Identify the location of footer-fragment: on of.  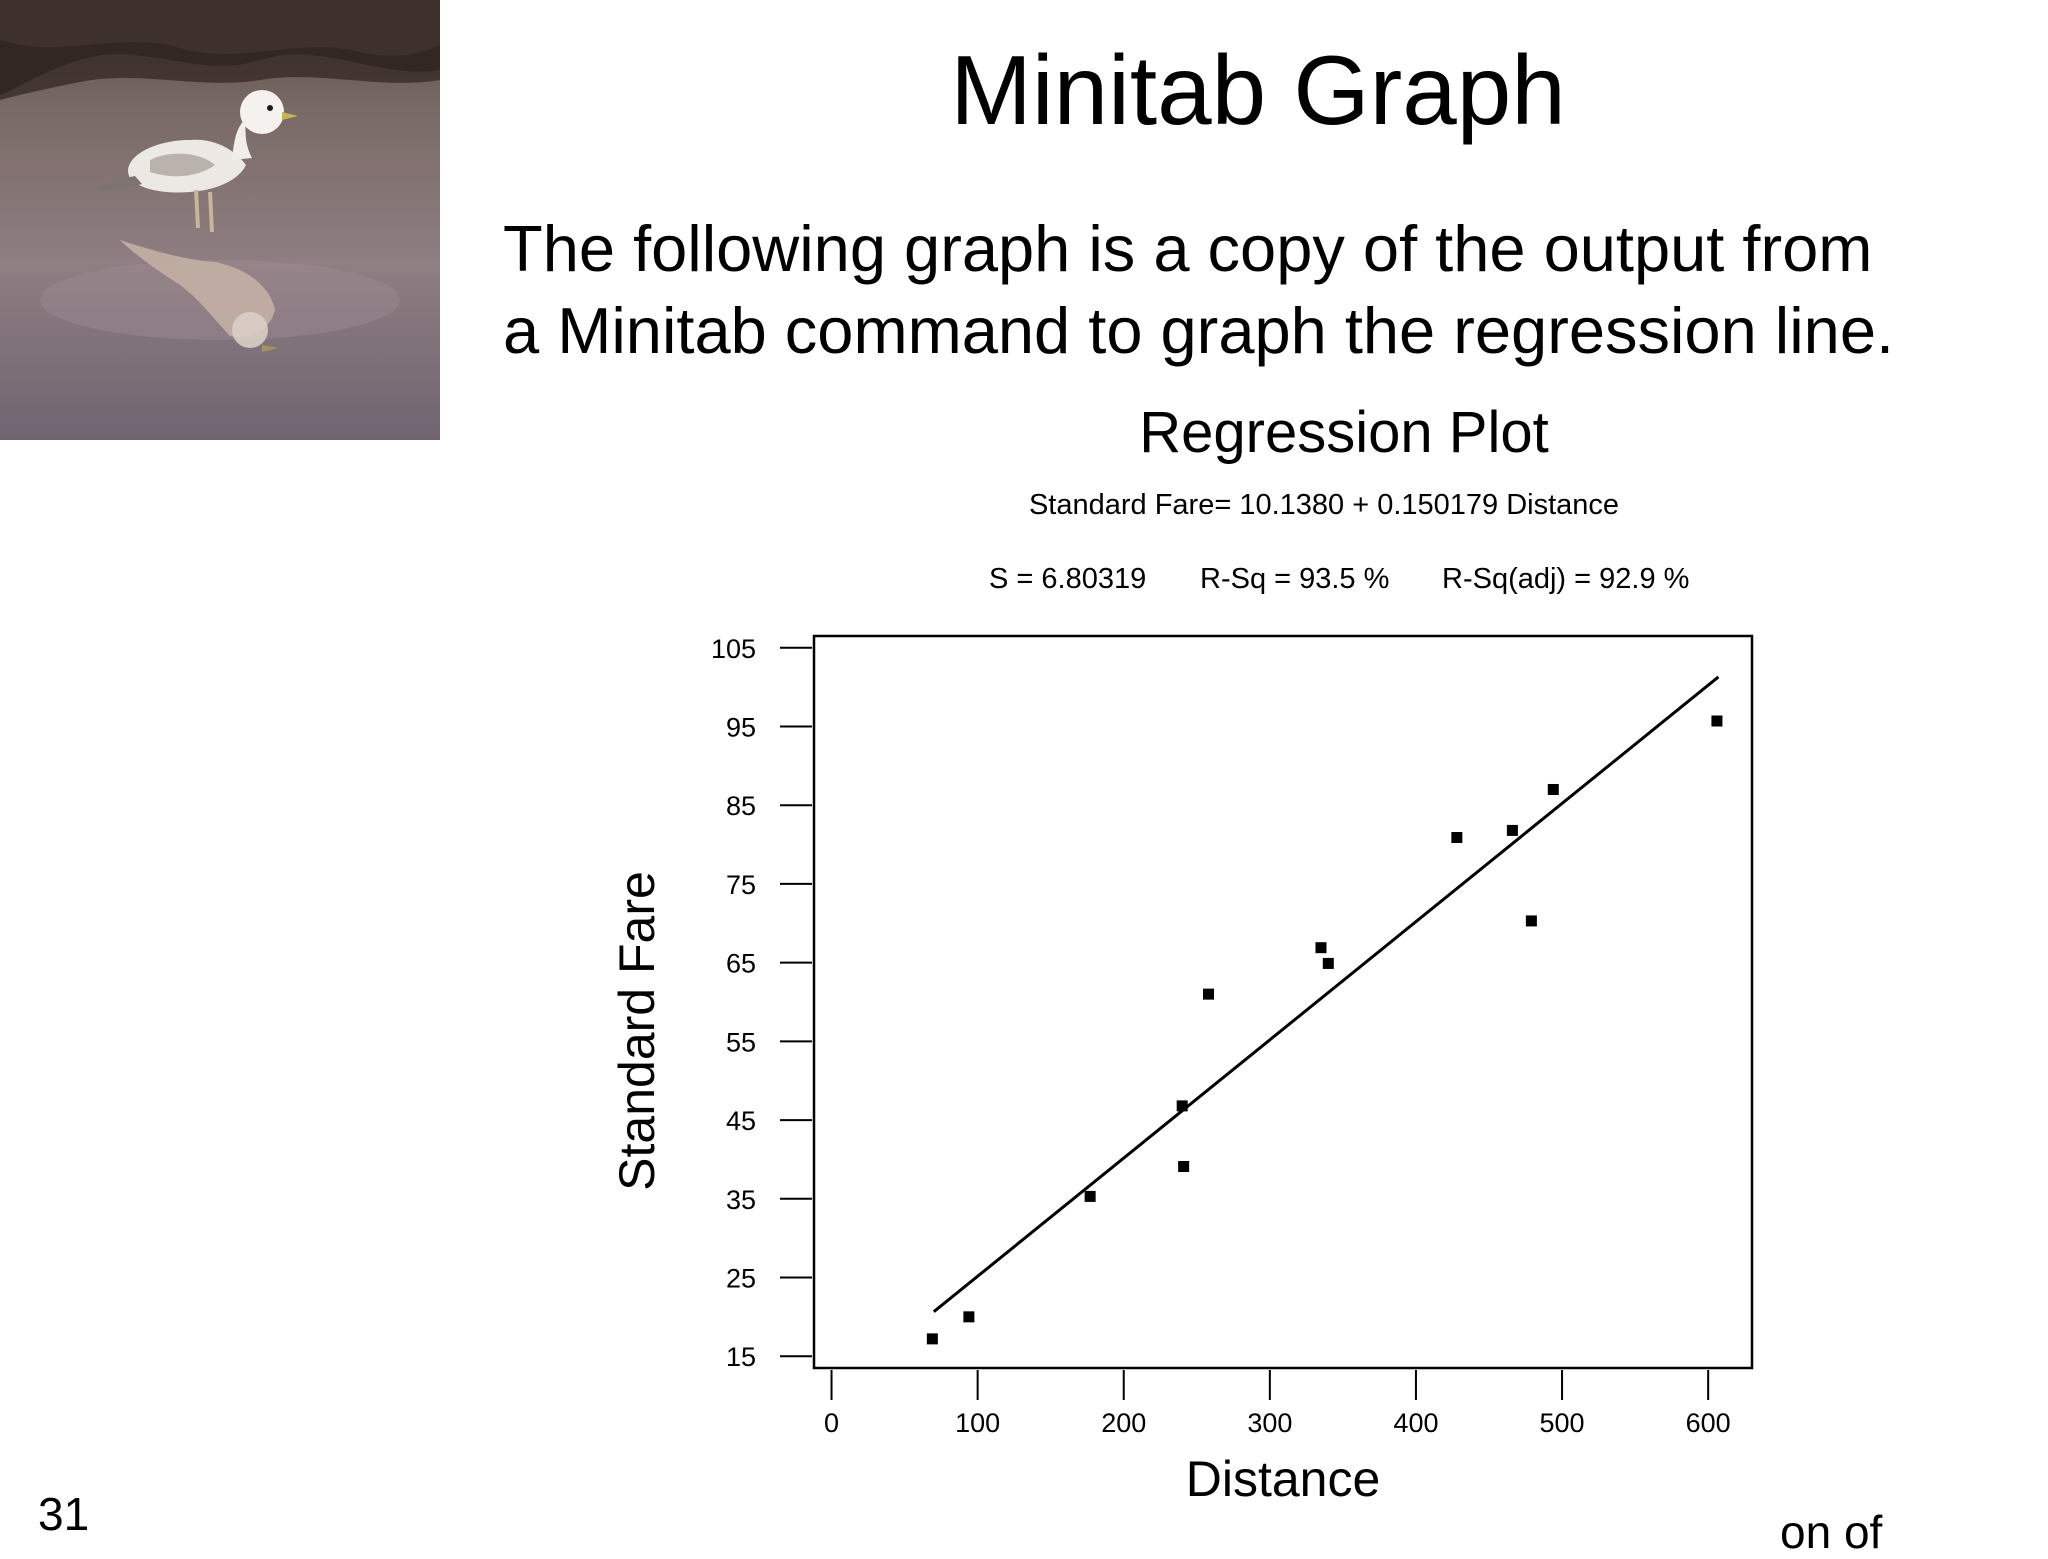
(1831, 1532).